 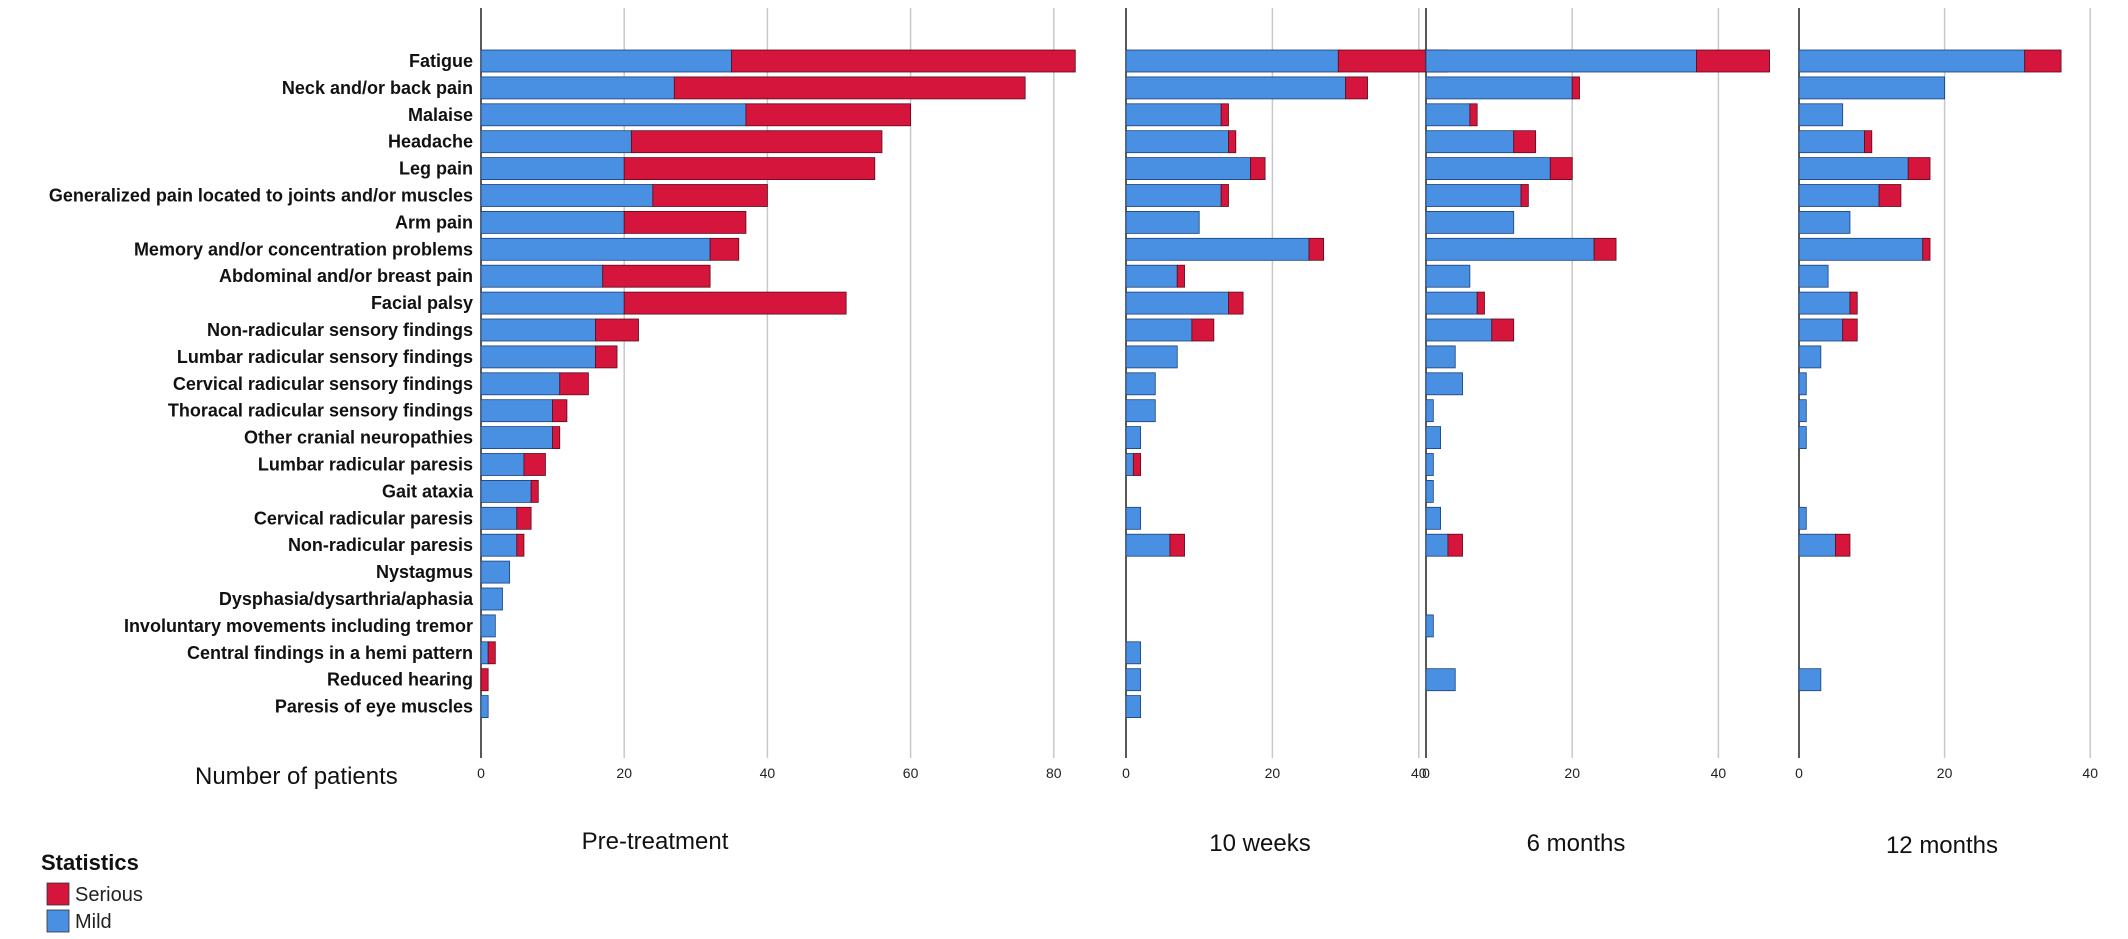 I want to click on category-label: Fatigue, so click(x=441, y=61).